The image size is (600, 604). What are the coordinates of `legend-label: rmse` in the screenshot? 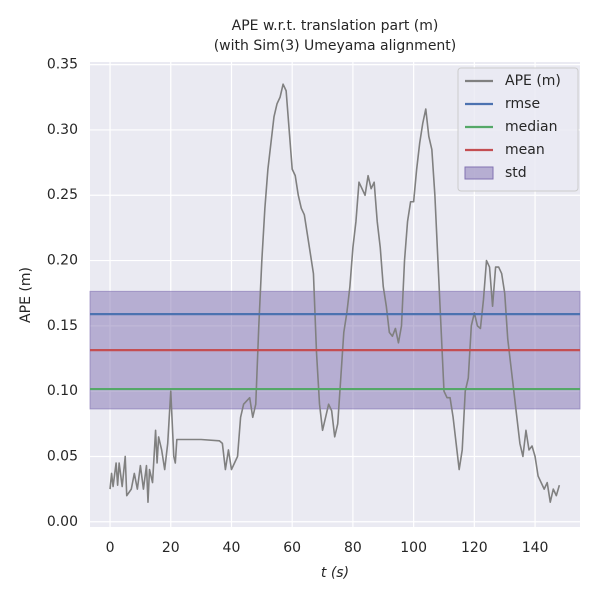 It's located at (522, 104).